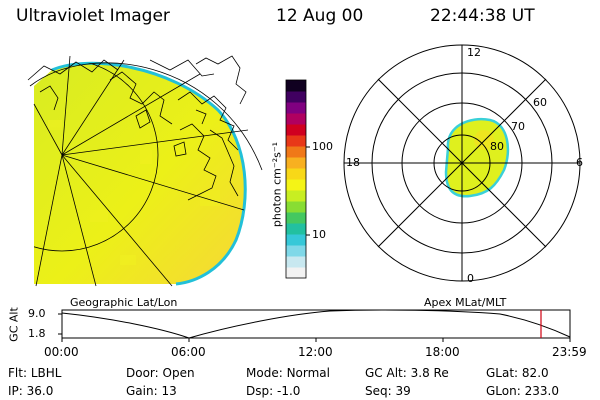 Image resolution: width=600 pixels, height=400 pixels. I want to click on info-value: 82.0, so click(535, 373).